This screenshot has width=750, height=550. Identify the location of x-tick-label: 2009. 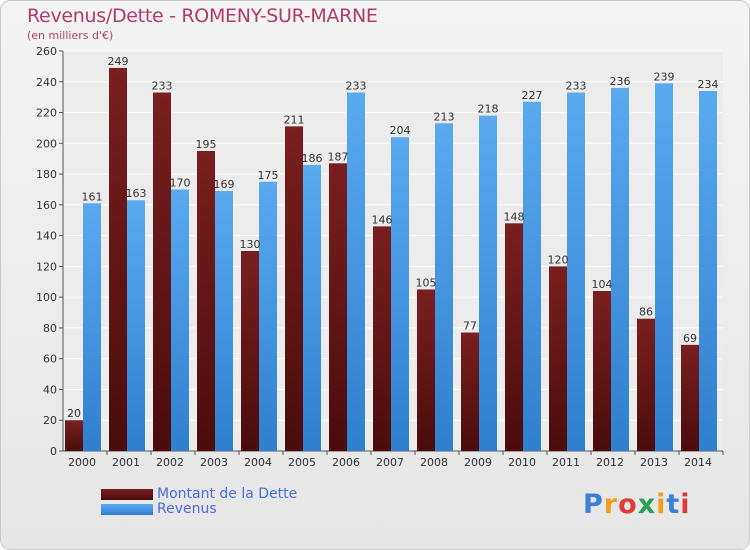
(478, 462).